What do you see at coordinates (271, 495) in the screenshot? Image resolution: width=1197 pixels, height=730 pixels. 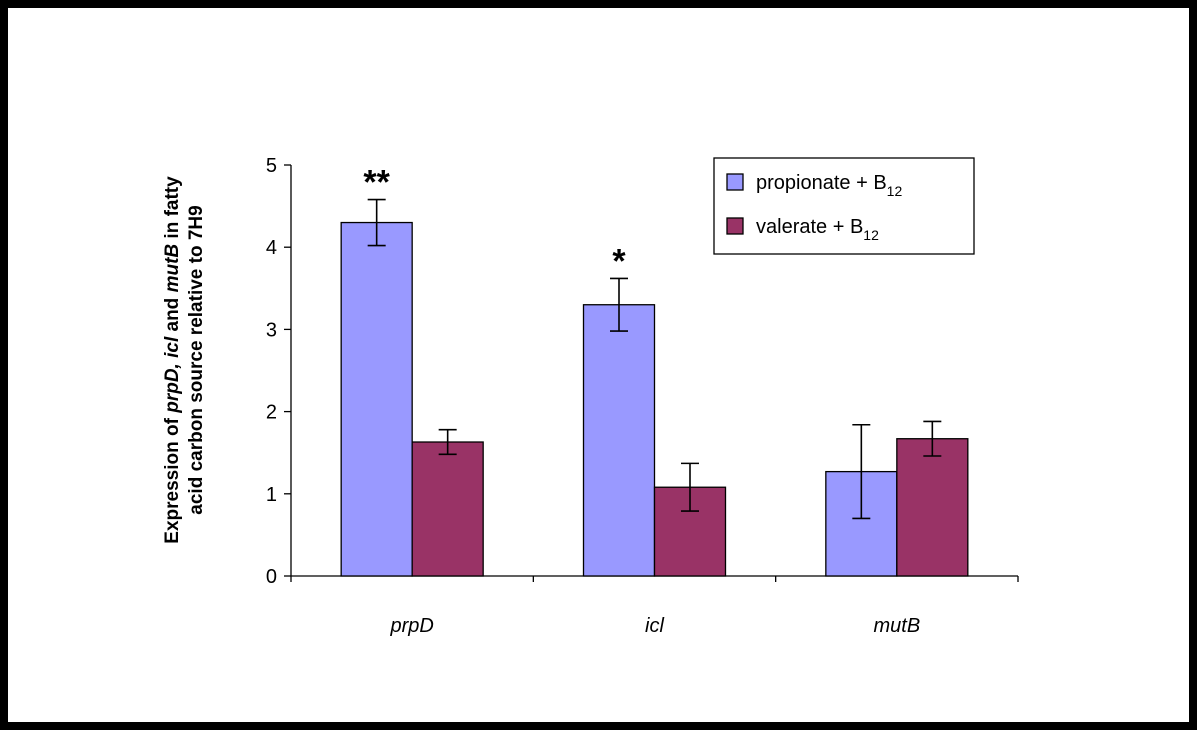 I see `y-tick-label: 1` at bounding box center [271, 495].